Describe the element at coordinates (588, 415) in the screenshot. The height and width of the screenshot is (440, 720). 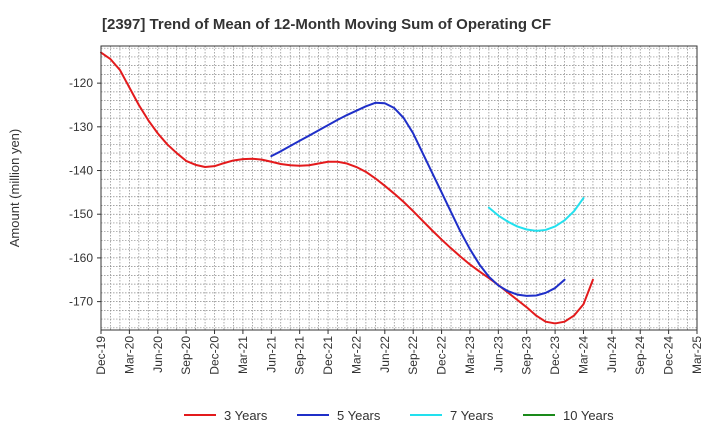
I see `legend-label: 10 Years` at that location.